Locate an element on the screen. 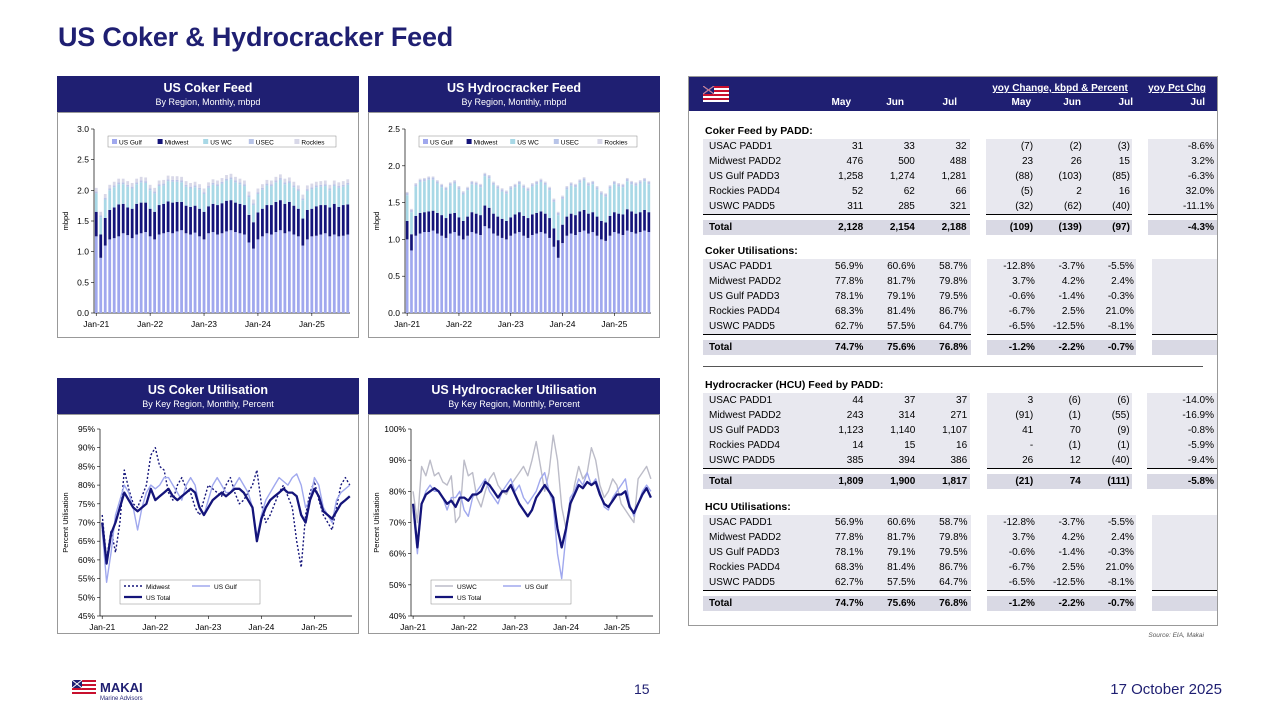  series-line is located at coordinates (532, 482).